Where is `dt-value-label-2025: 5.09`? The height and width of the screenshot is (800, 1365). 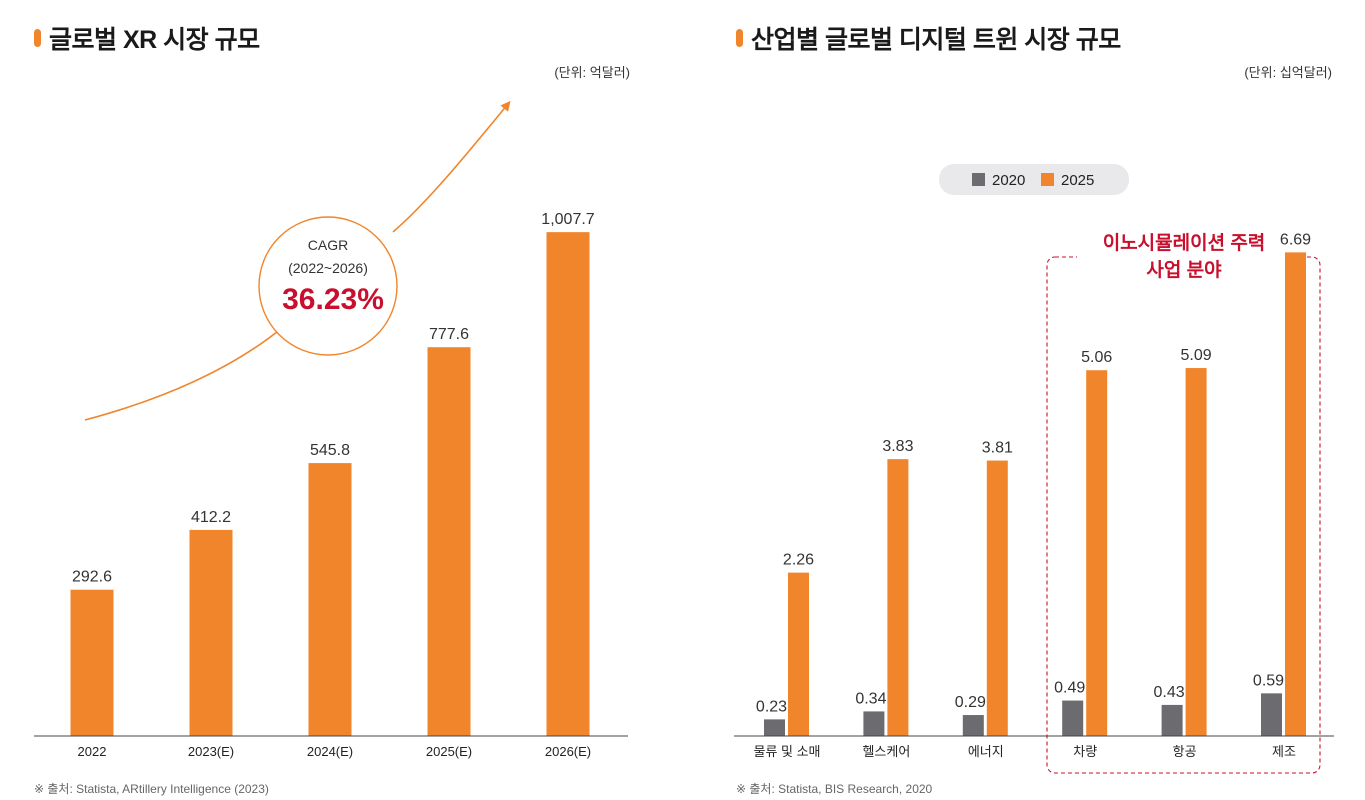 dt-value-label-2025: 5.09 is located at coordinates (1196, 355).